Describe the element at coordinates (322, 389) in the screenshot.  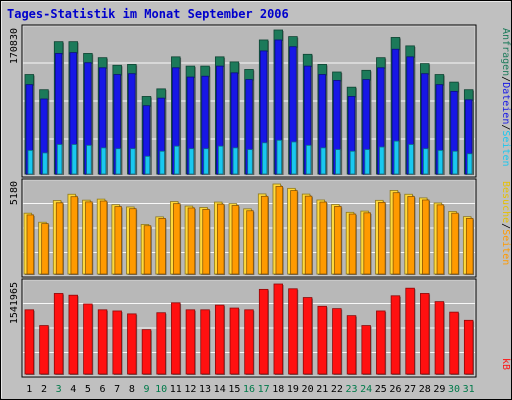
I see `day-label: 21` at that location.